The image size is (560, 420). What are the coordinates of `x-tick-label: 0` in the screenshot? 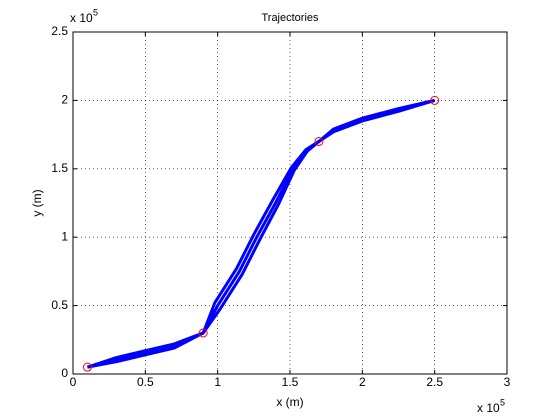 It's located at (73, 382).